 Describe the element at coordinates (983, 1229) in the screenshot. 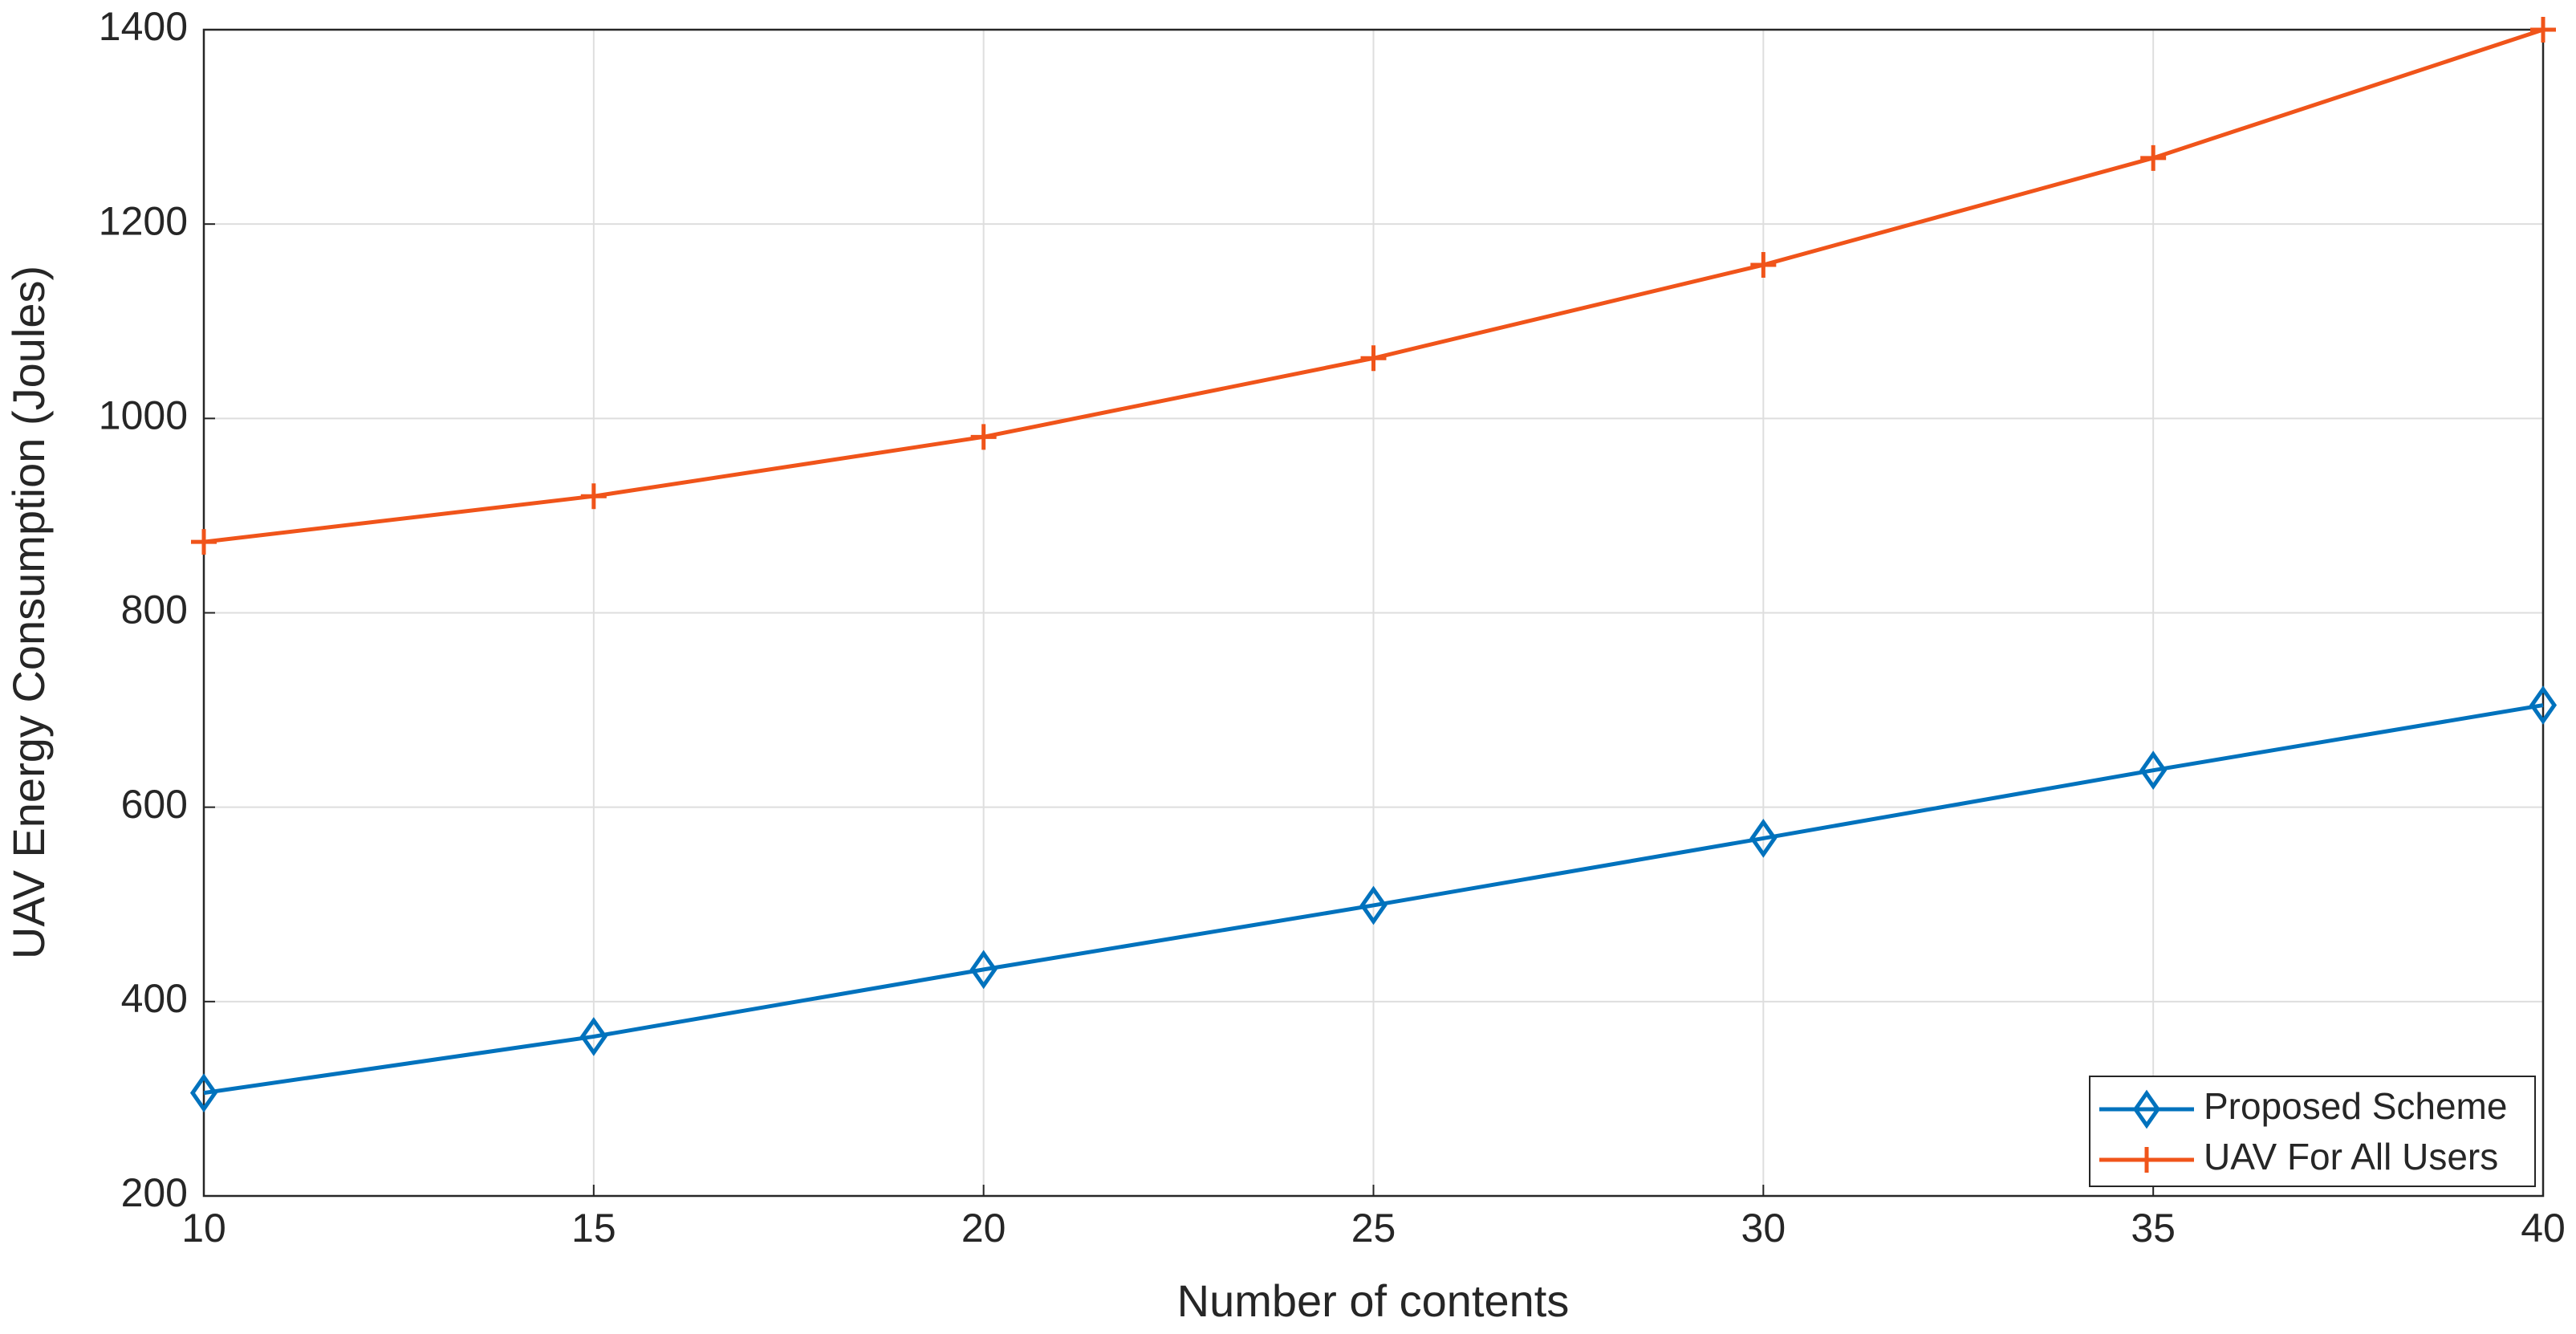

I see `x-tick-label: 20` at that location.